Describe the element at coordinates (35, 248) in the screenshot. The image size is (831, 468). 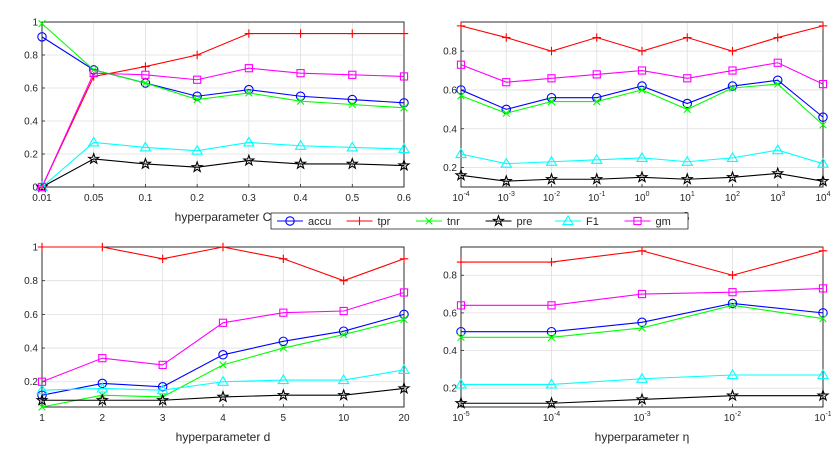
I see `y-tick-label: 1` at that location.